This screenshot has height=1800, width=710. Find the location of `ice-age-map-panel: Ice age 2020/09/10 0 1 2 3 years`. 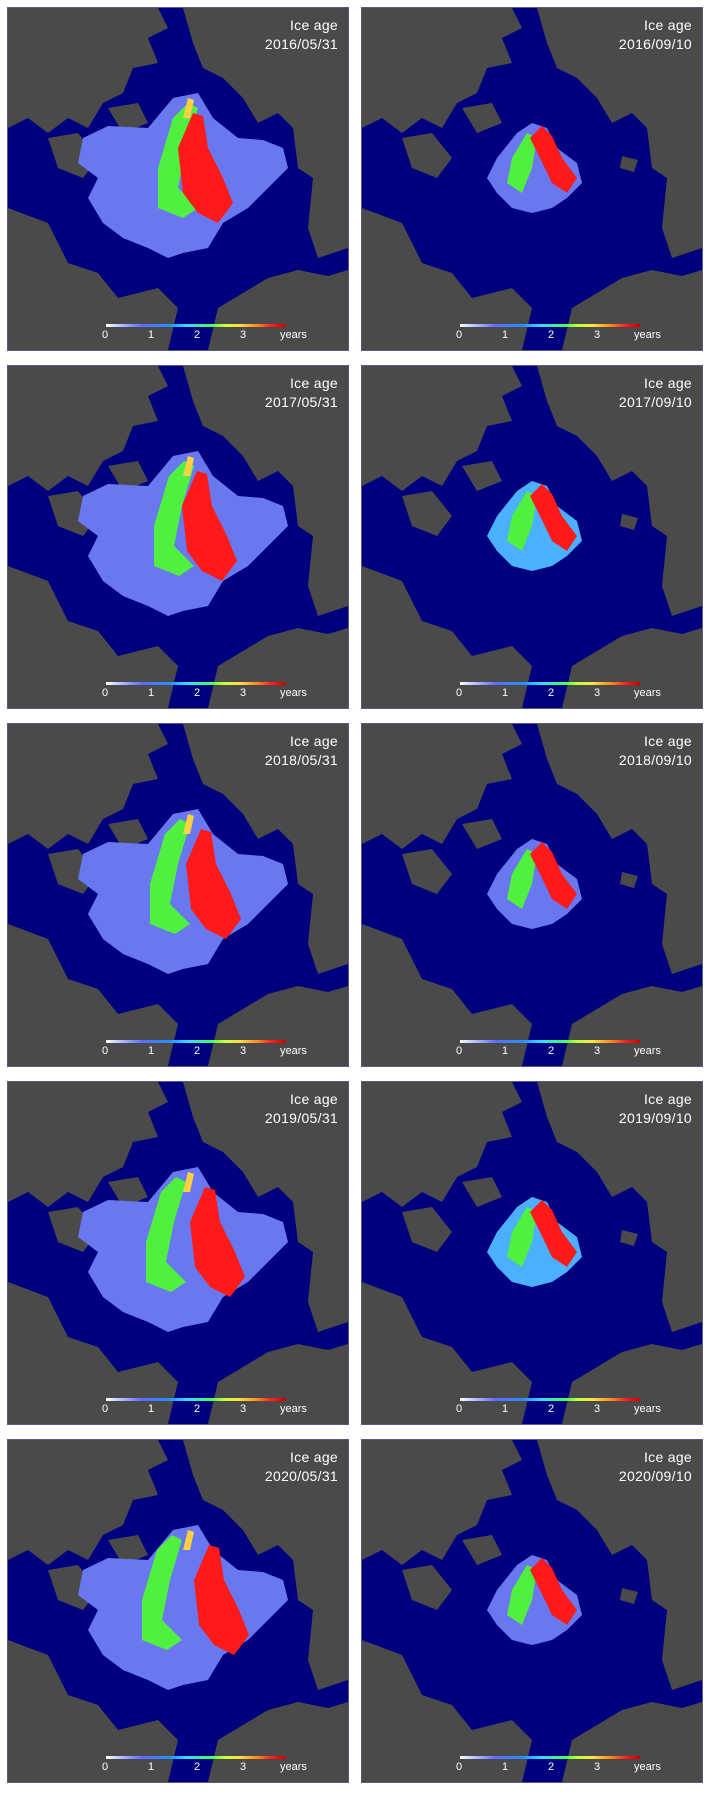

ice-age-map-panel: Ice age 2020/09/10 0 1 2 3 years is located at coordinates (532, 1611).